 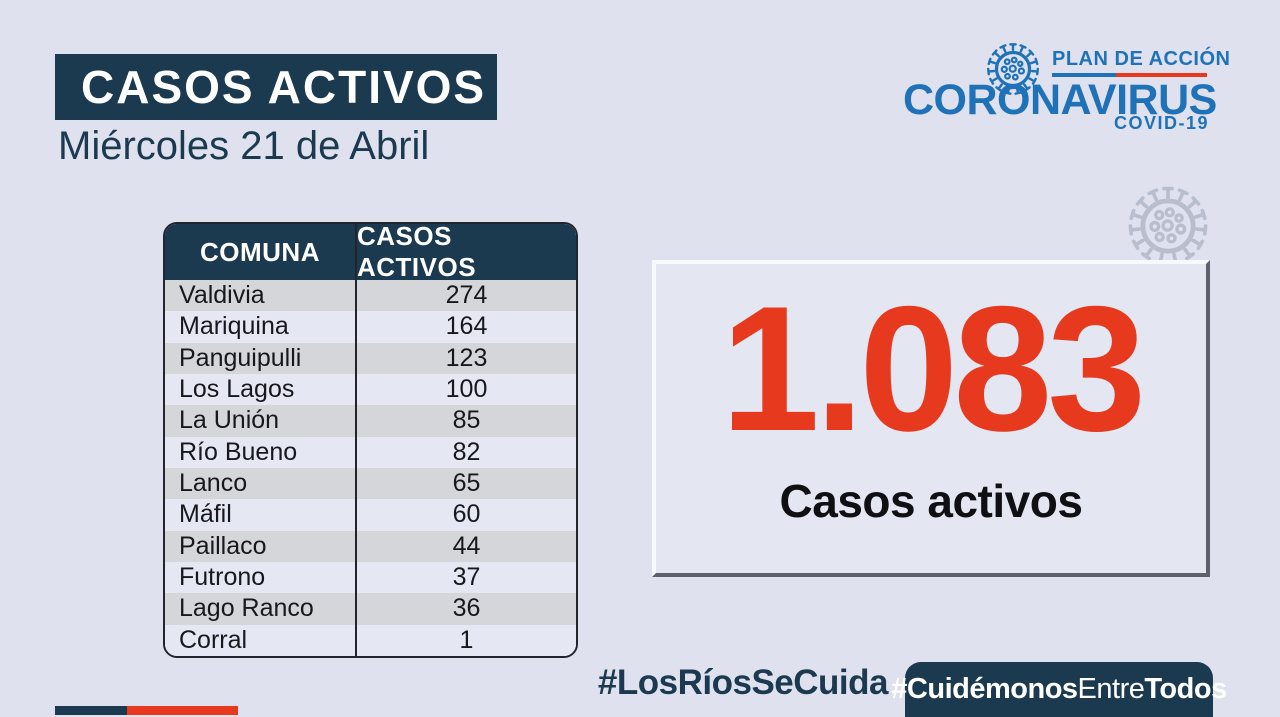 What do you see at coordinates (466, 357) in the screenshot?
I see `casos-cell: 123` at bounding box center [466, 357].